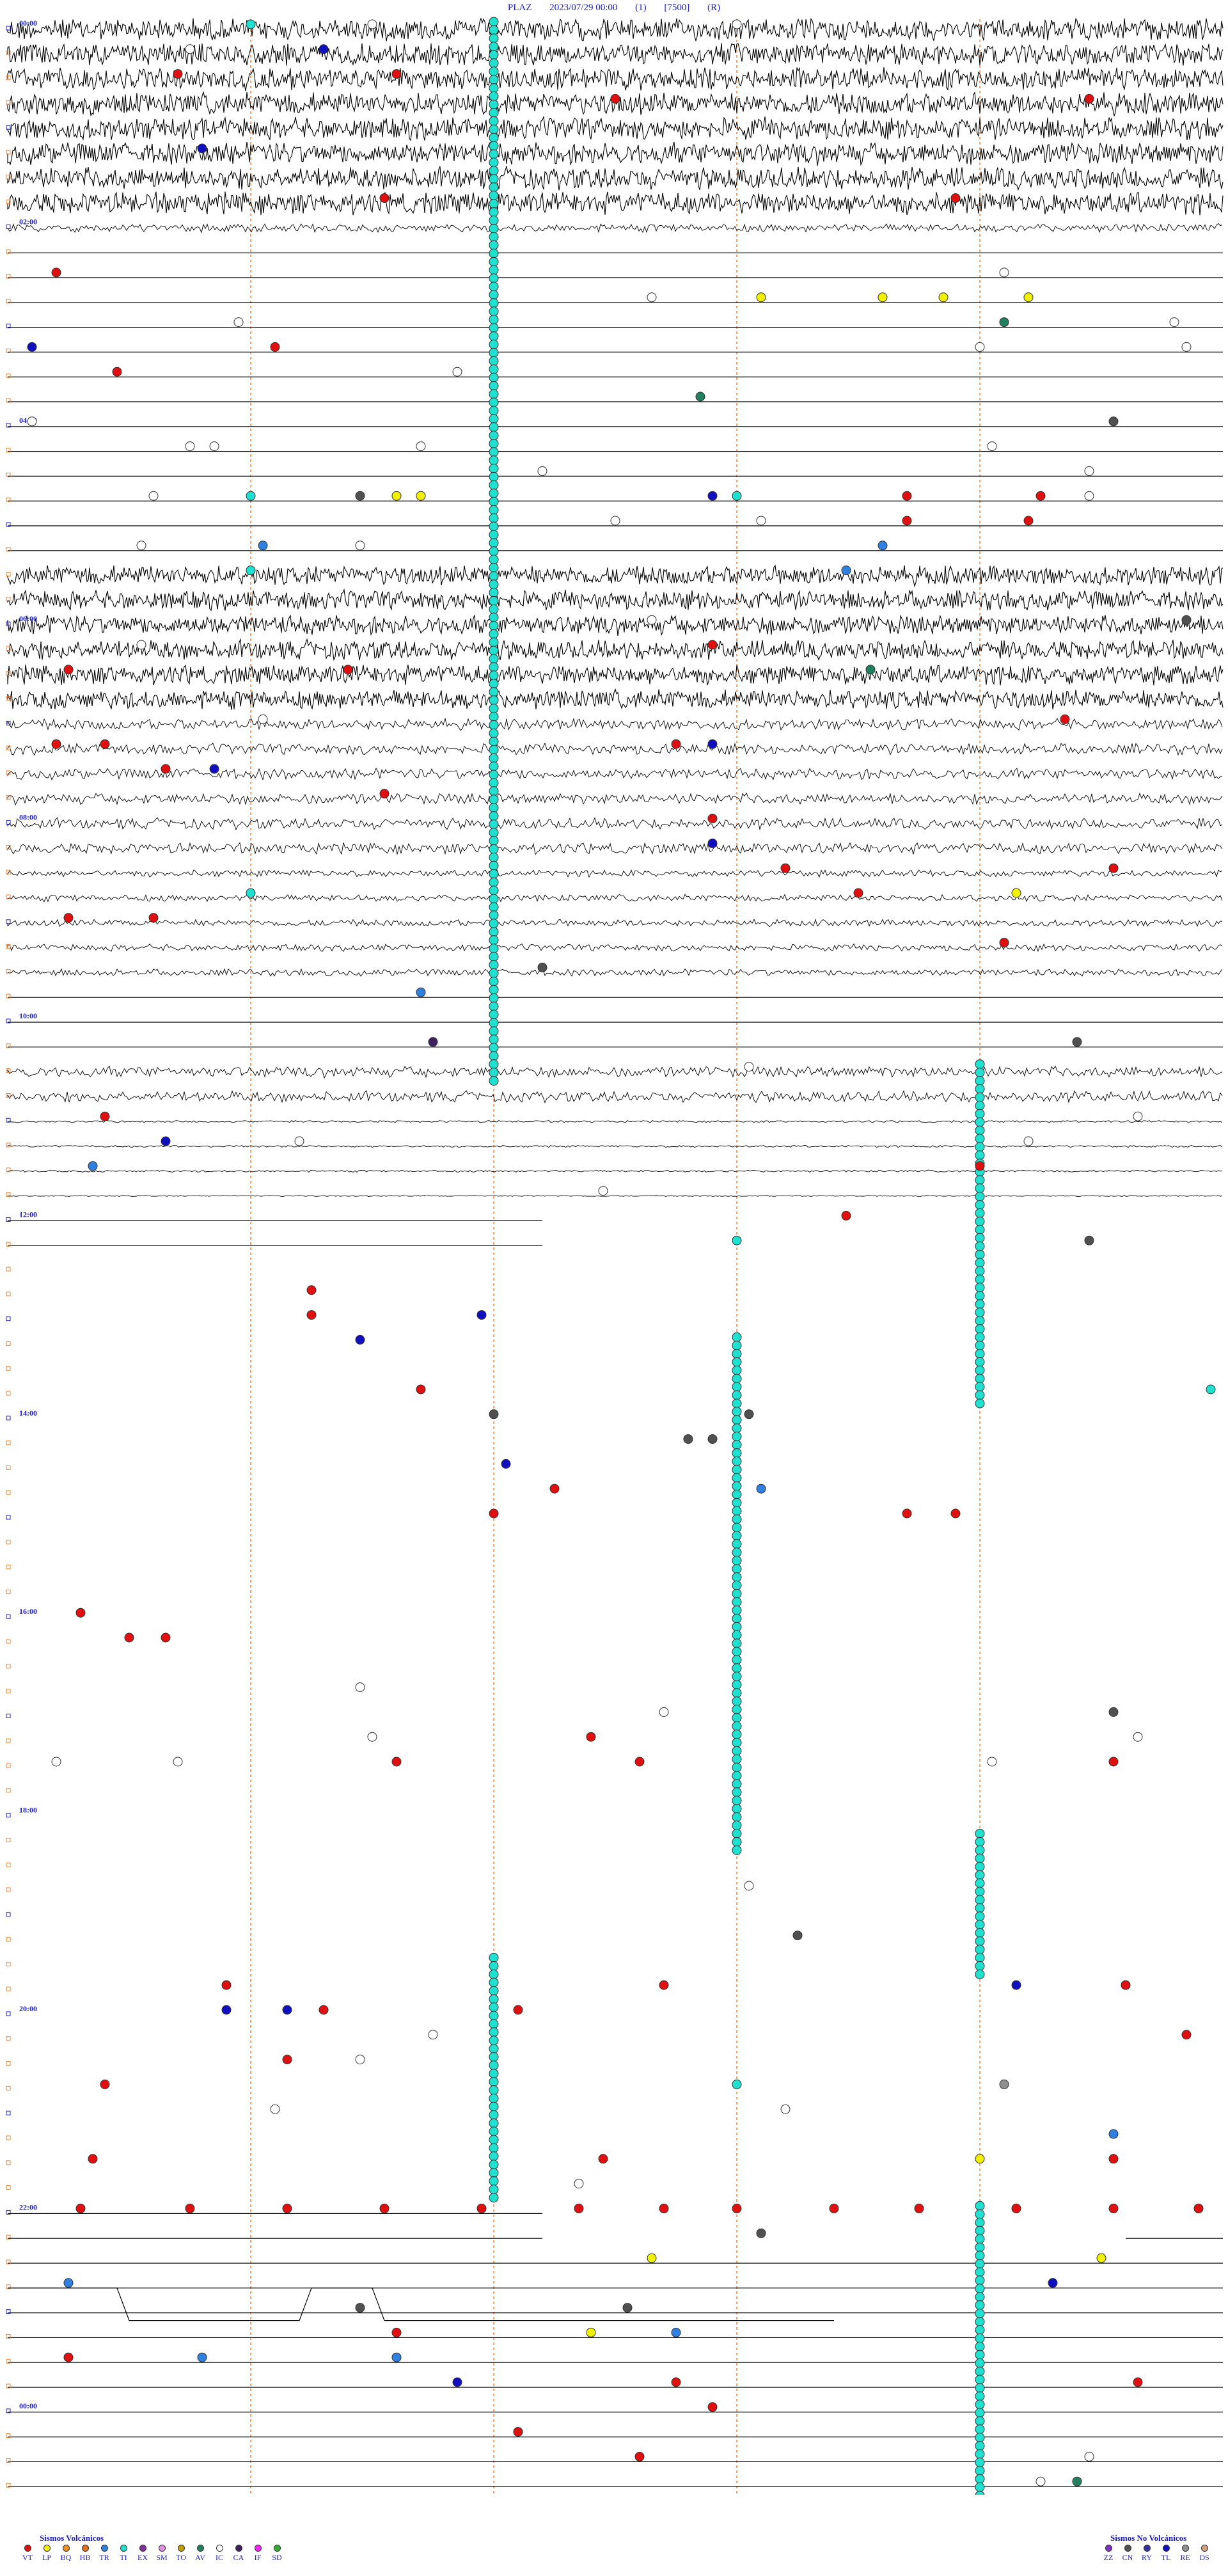 This screenshot has width=1228, height=2576. Describe the element at coordinates (123, 2554) in the screenshot. I see `legend-item-ti: TI` at that location.